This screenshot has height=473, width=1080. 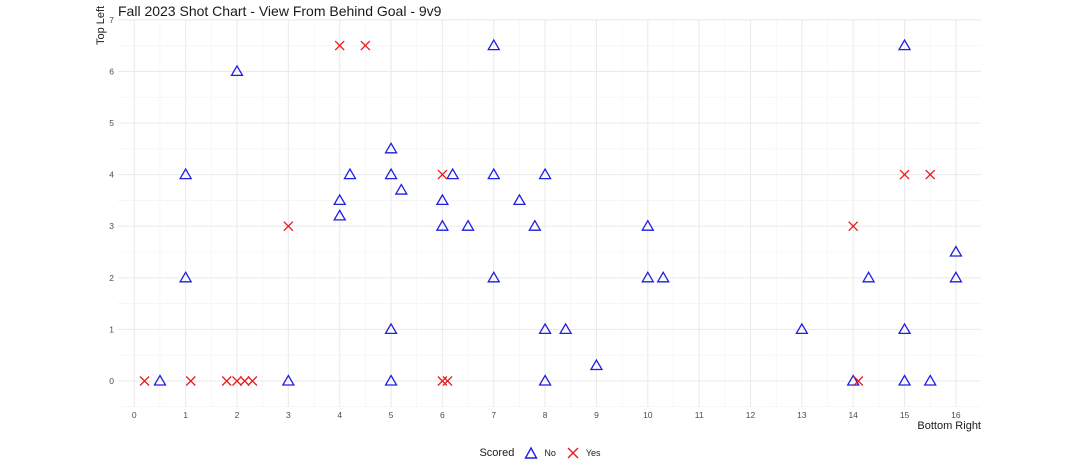 What do you see at coordinates (905, 415) in the screenshot?
I see `svg-text: 15` at bounding box center [905, 415].